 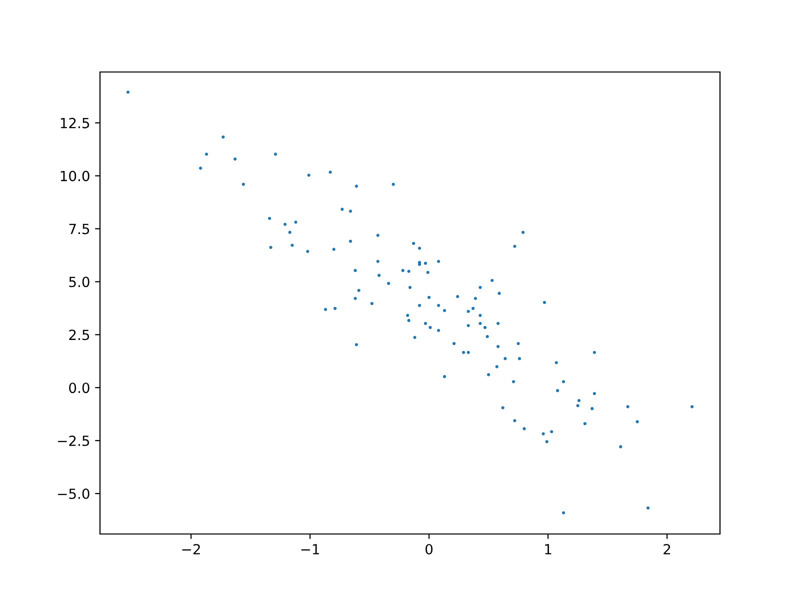 What do you see at coordinates (667, 549) in the screenshot?
I see `x-tick-label: 2` at bounding box center [667, 549].